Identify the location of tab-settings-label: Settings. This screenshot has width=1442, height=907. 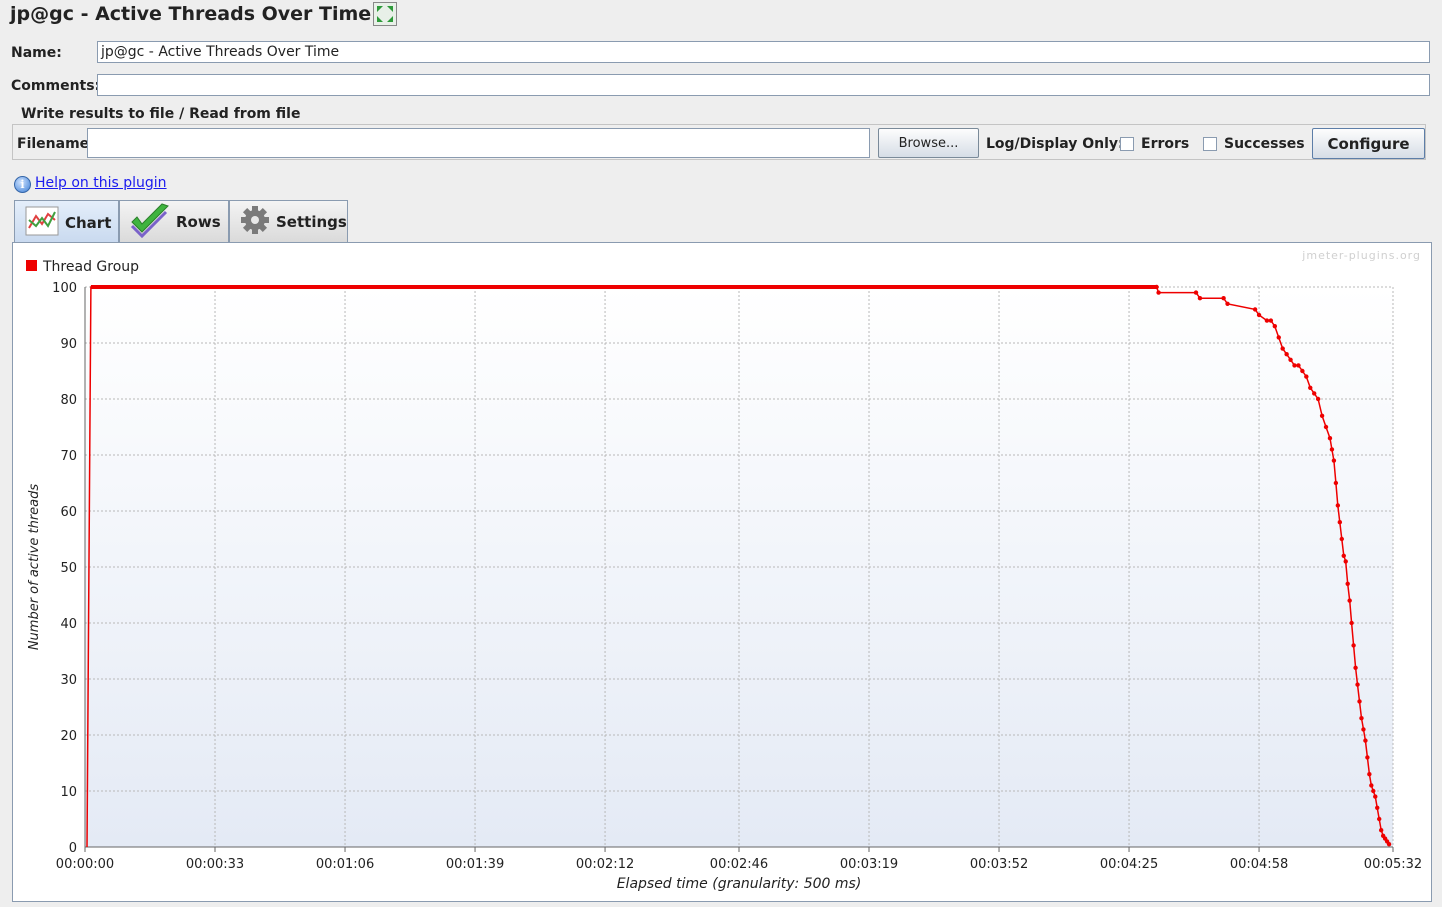
(311, 221).